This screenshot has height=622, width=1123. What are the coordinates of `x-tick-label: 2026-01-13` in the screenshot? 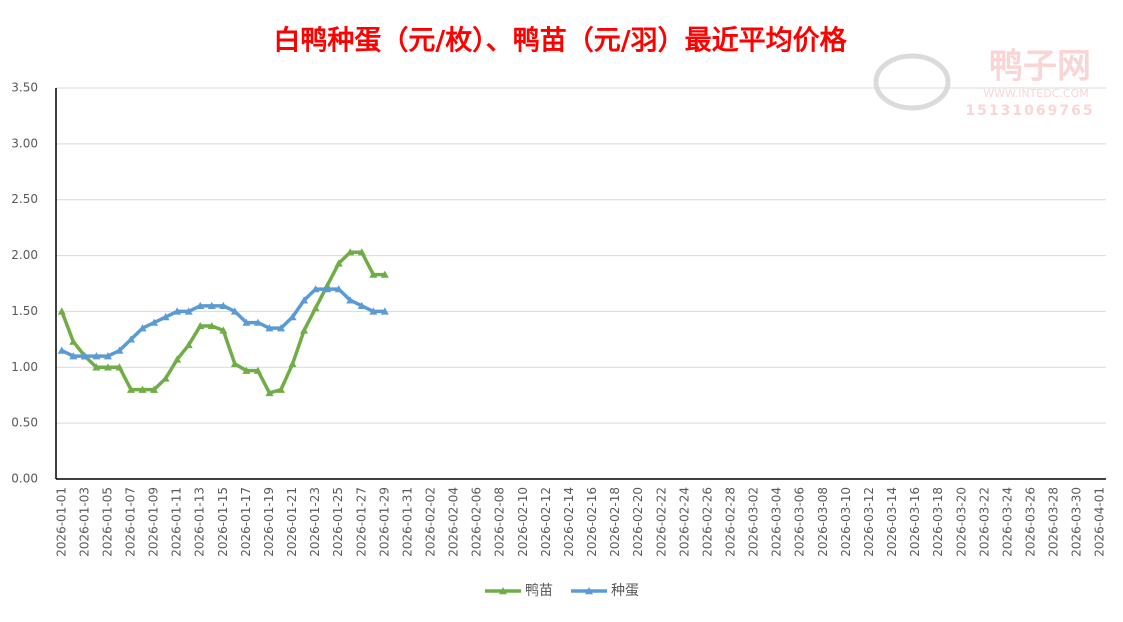 It's located at (200, 522).